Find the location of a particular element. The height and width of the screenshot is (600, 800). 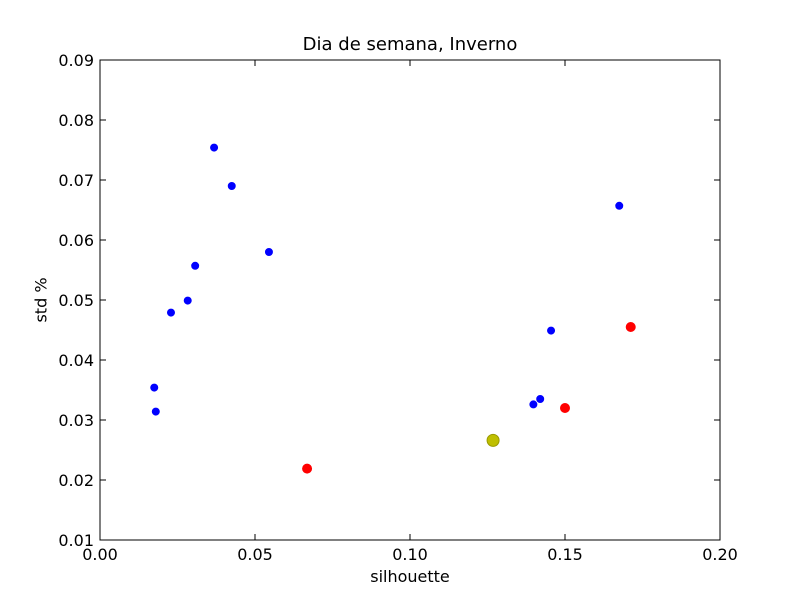

chart-title: Dia de semana, Inverno is located at coordinates (410, 44).